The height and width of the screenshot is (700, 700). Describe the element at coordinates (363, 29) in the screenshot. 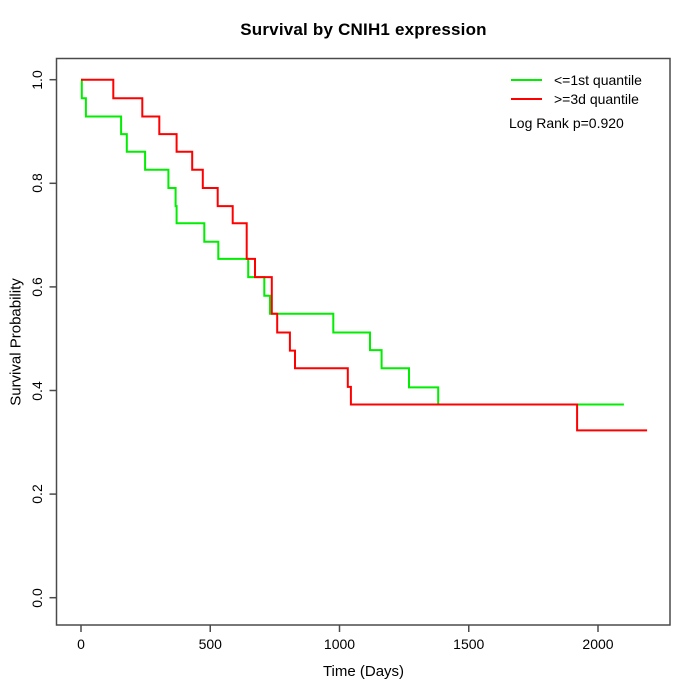

I see `chart-title: Survival by CNIH1 expression` at that location.